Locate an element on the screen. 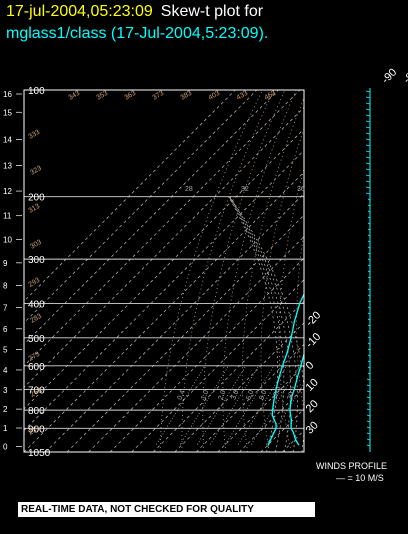 The height and width of the screenshot is (534, 408). height-tick-label: 3 is located at coordinates (5, 390).